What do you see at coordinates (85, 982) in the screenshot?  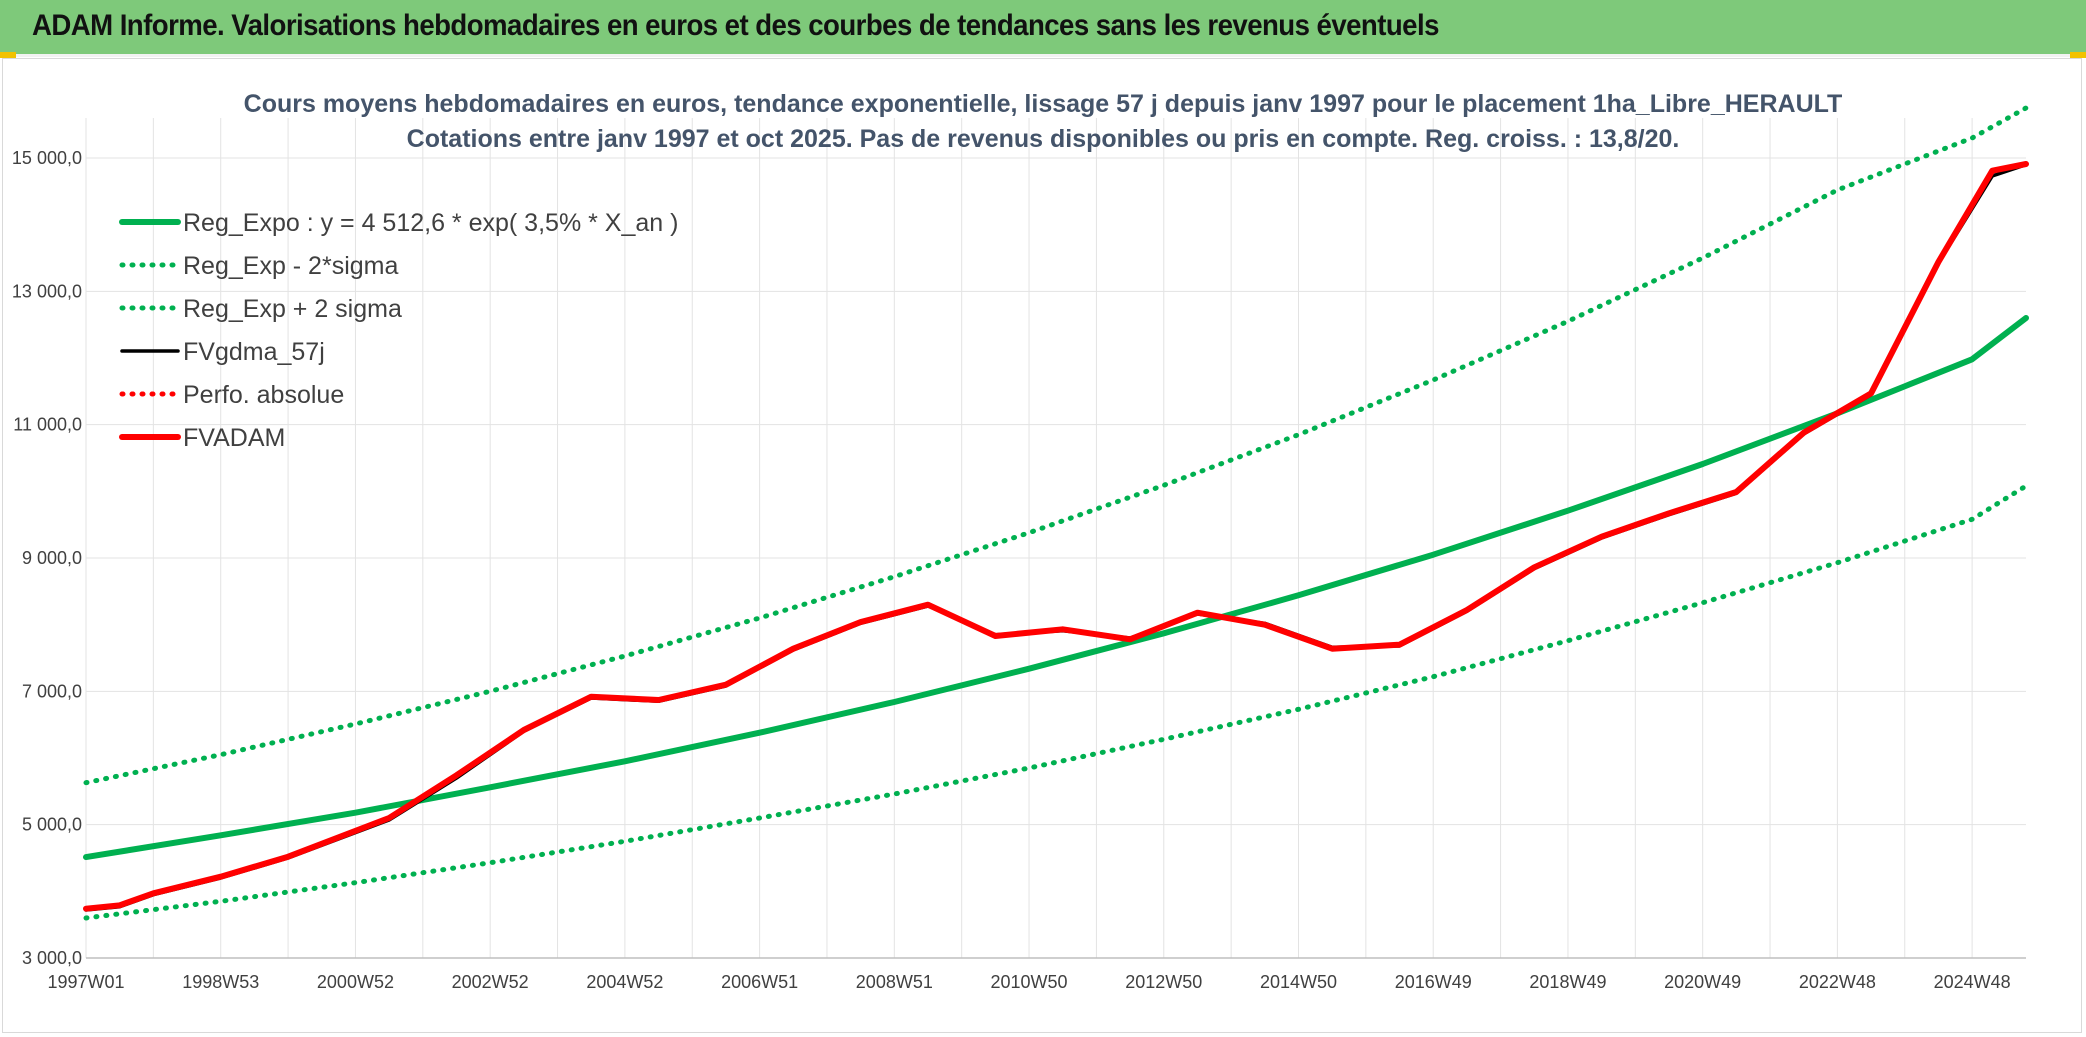 I see `x-tick-label: 1997W01` at bounding box center [85, 982].